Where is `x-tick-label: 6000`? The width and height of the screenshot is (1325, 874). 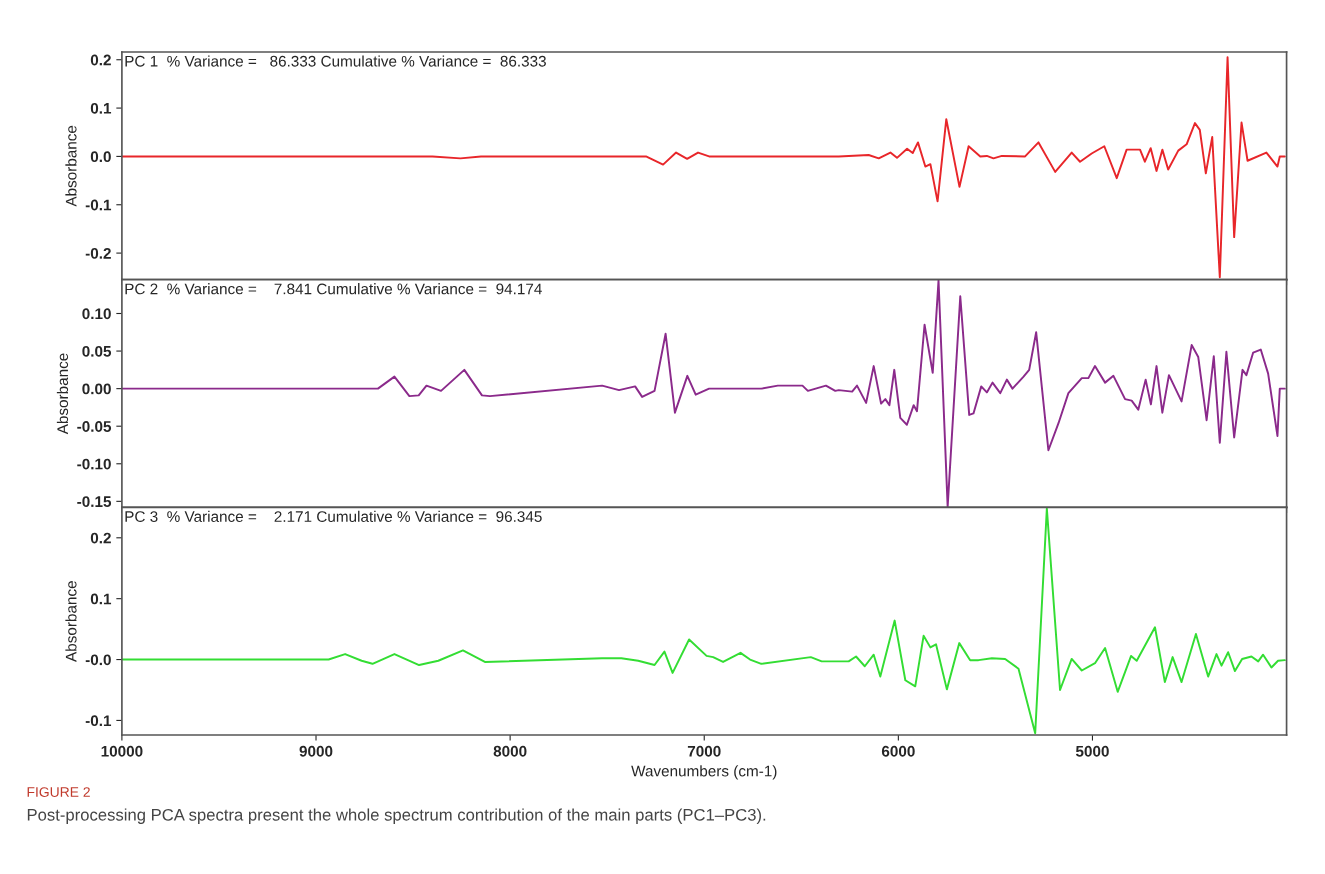 x-tick-label: 6000 is located at coordinates (898, 751).